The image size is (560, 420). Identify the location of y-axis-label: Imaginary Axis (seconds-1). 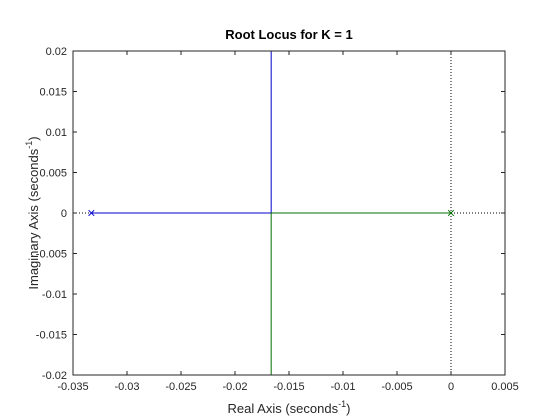
(32, 212).